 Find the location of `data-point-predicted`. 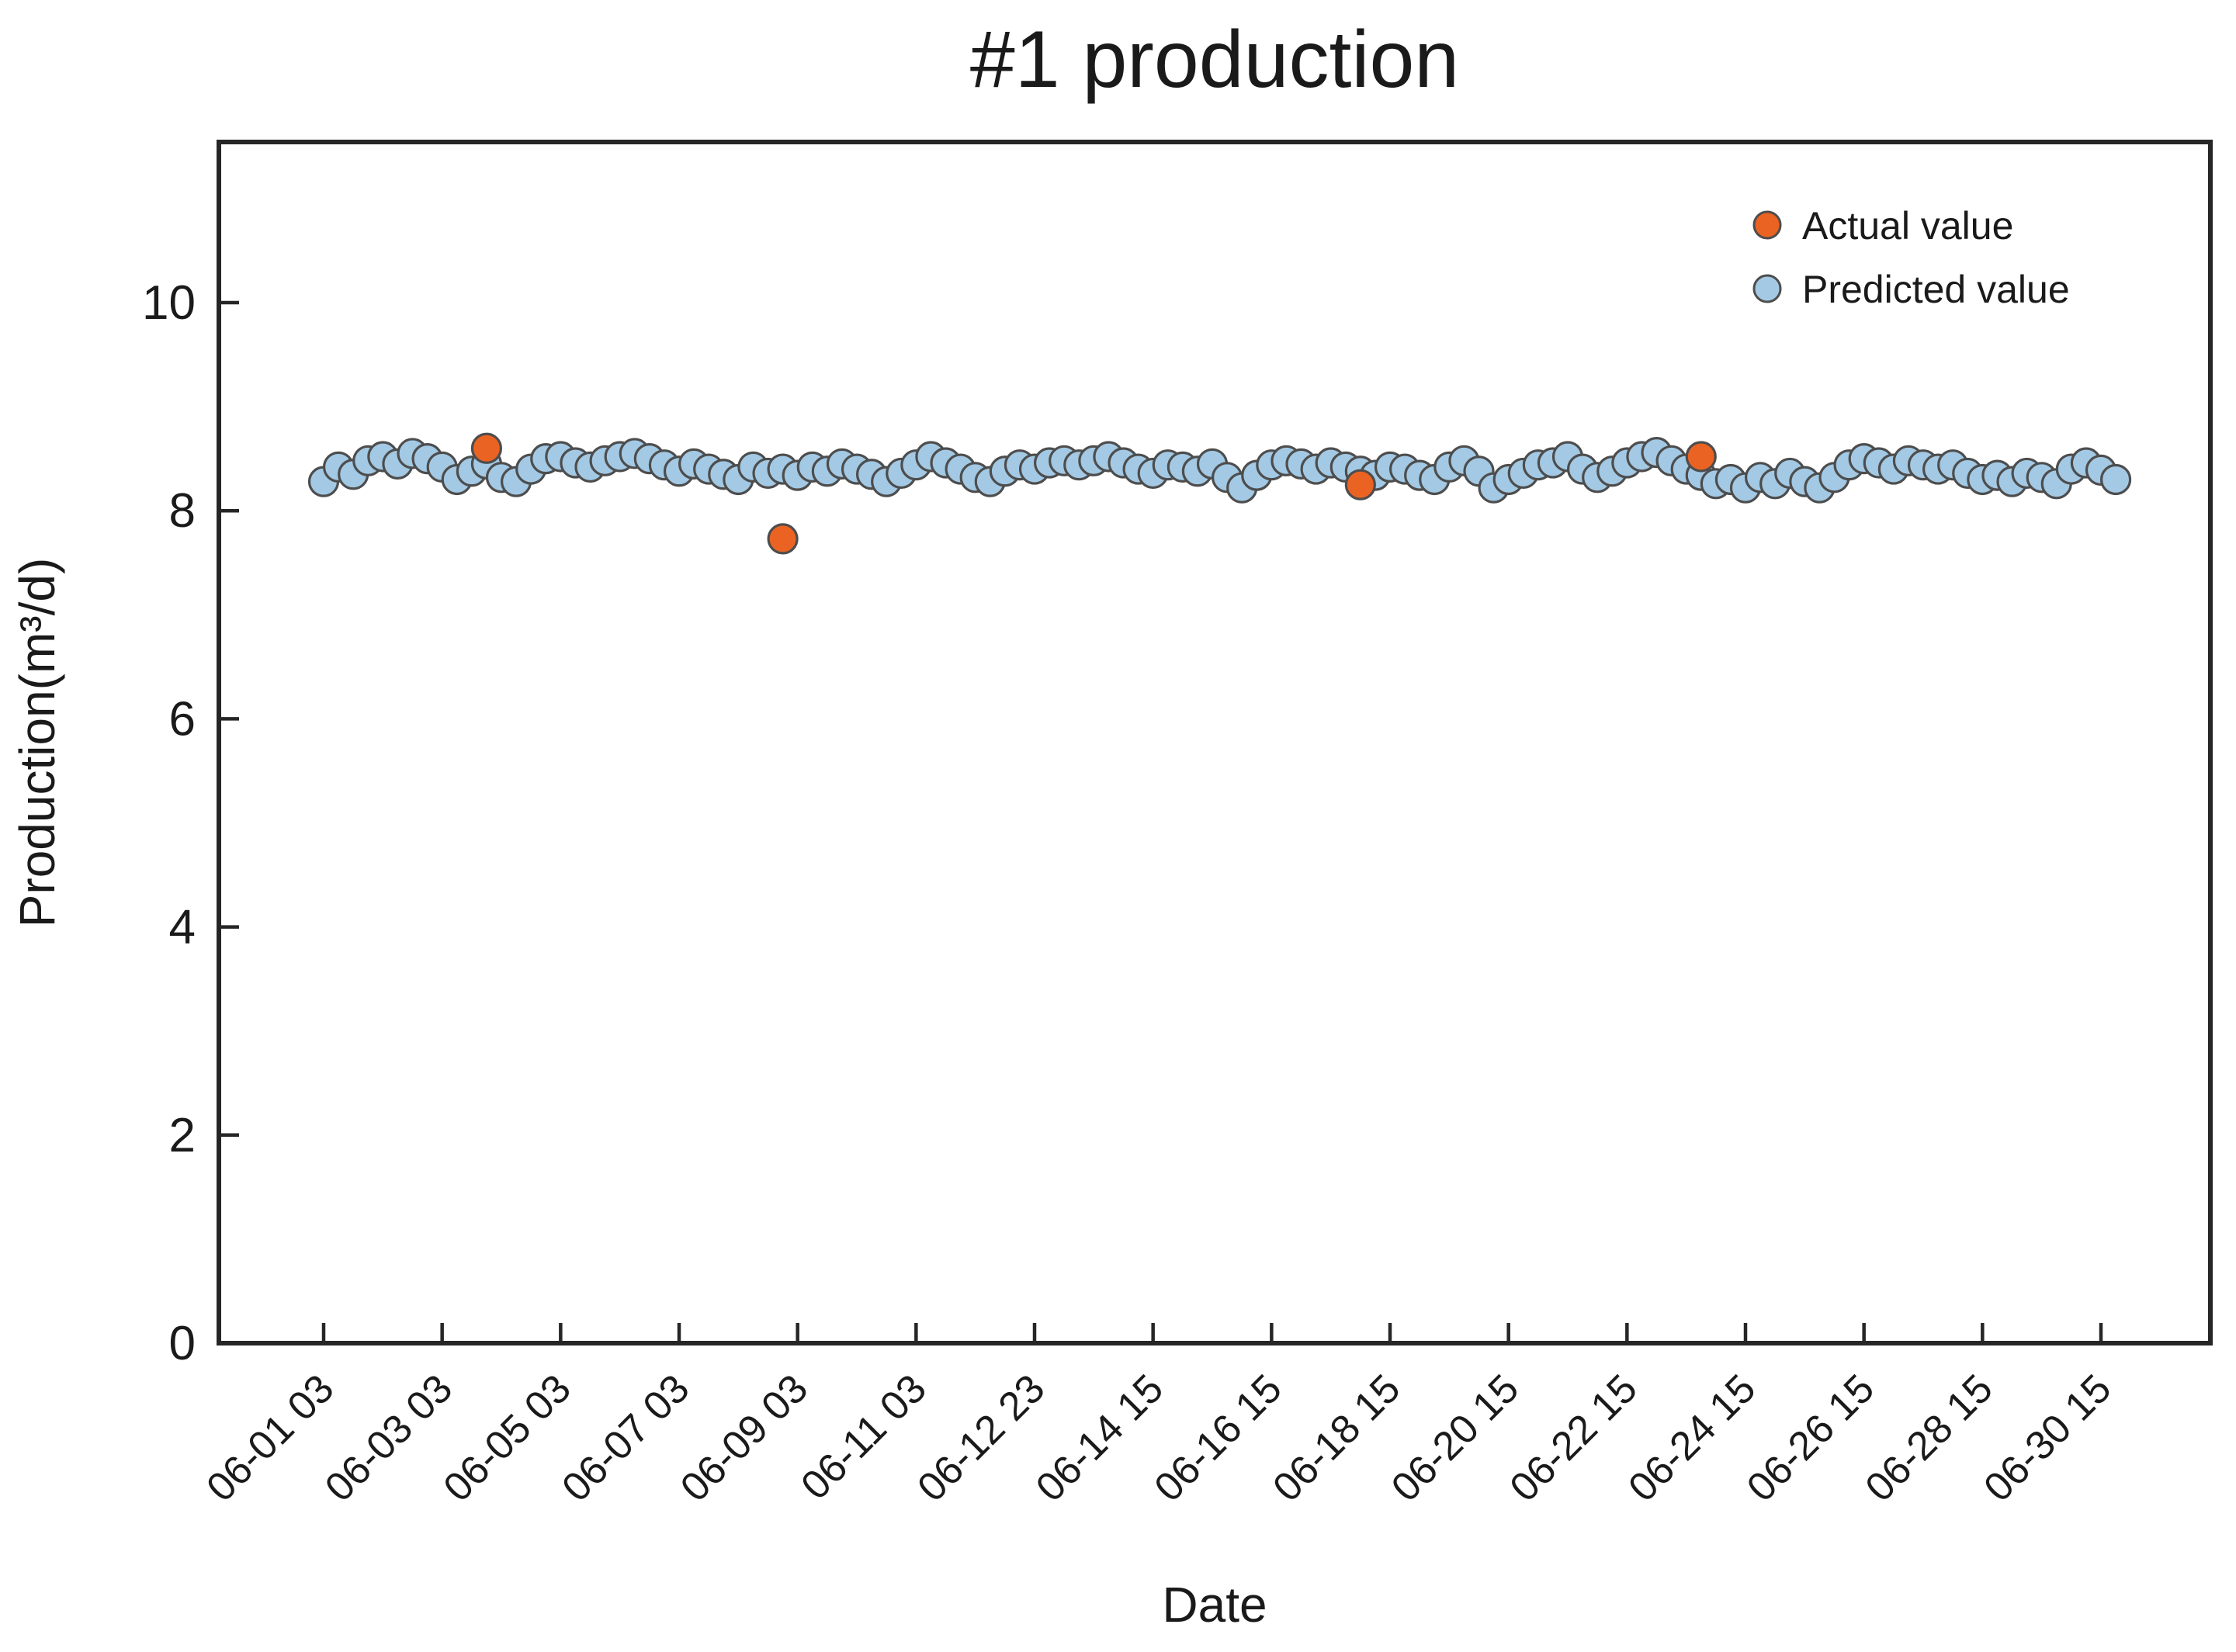

data-point-predicted is located at coordinates (2115, 479).